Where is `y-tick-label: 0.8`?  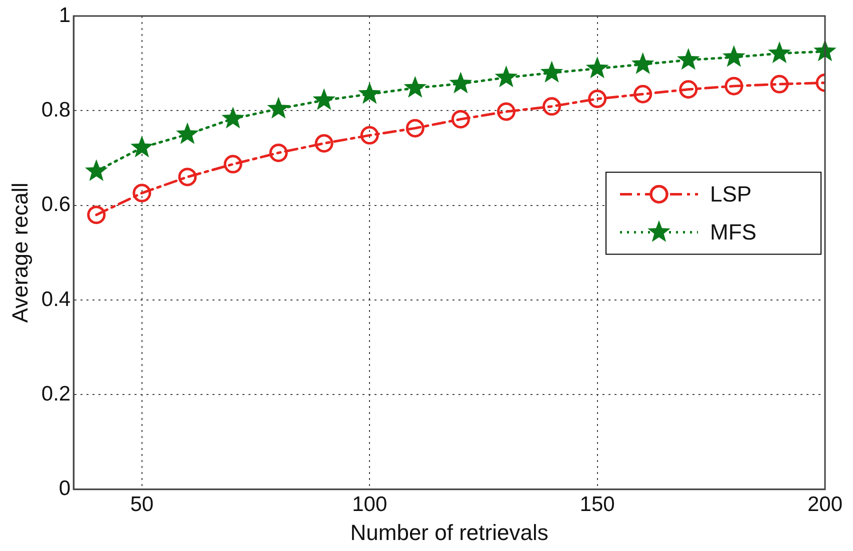
y-tick-label: 0.8 is located at coordinates (56, 110).